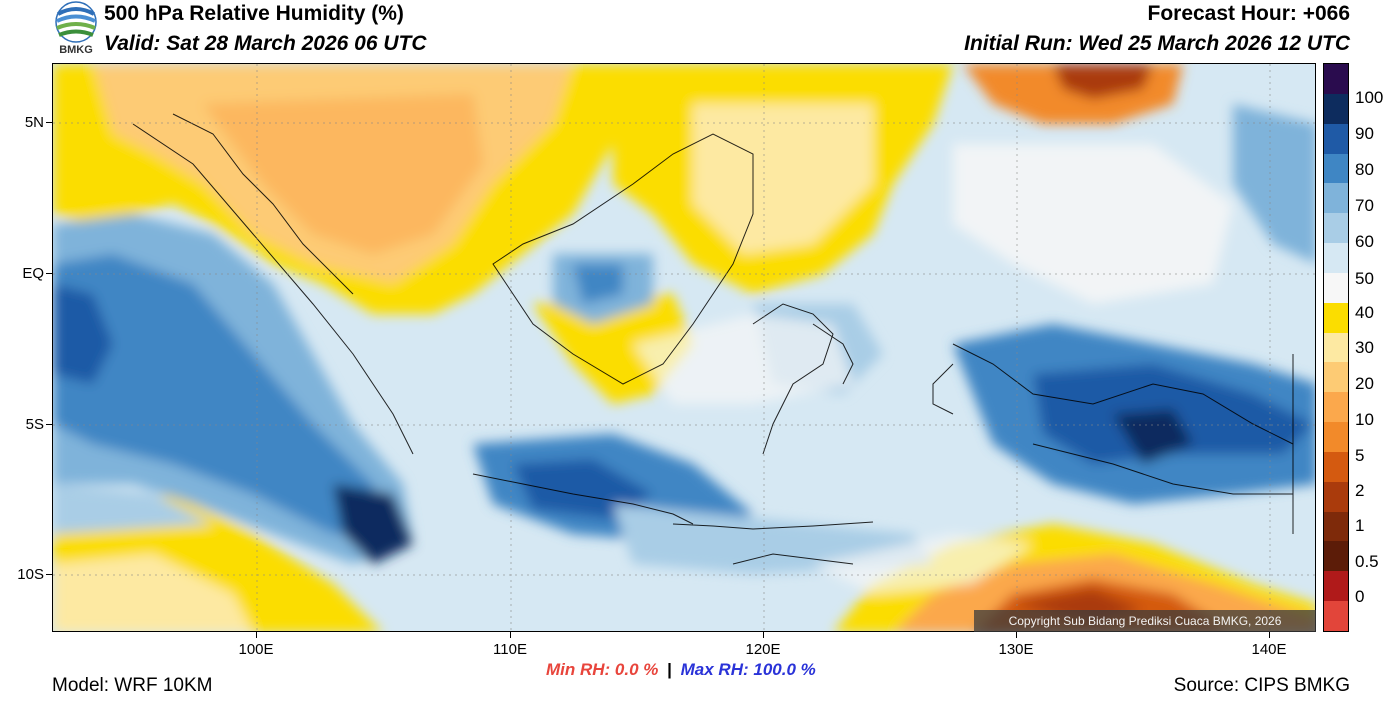  I want to click on valid-time: Valid: Sat 28 March 2026 06 UTC, so click(265, 43).